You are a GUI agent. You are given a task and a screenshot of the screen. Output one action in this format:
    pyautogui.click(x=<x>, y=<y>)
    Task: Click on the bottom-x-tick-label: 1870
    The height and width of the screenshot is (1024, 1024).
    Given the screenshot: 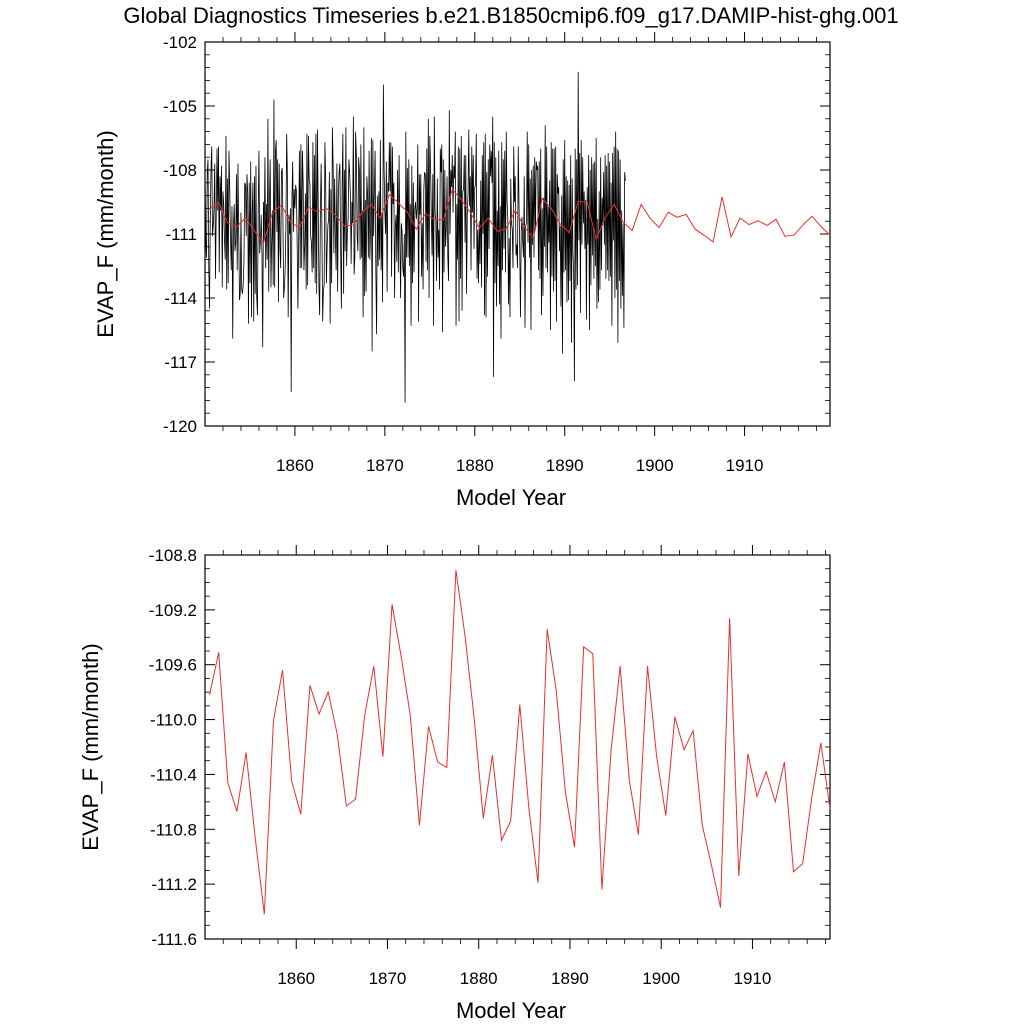 What is the action you would take?
    pyautogui.click(x=388, y=978)
    